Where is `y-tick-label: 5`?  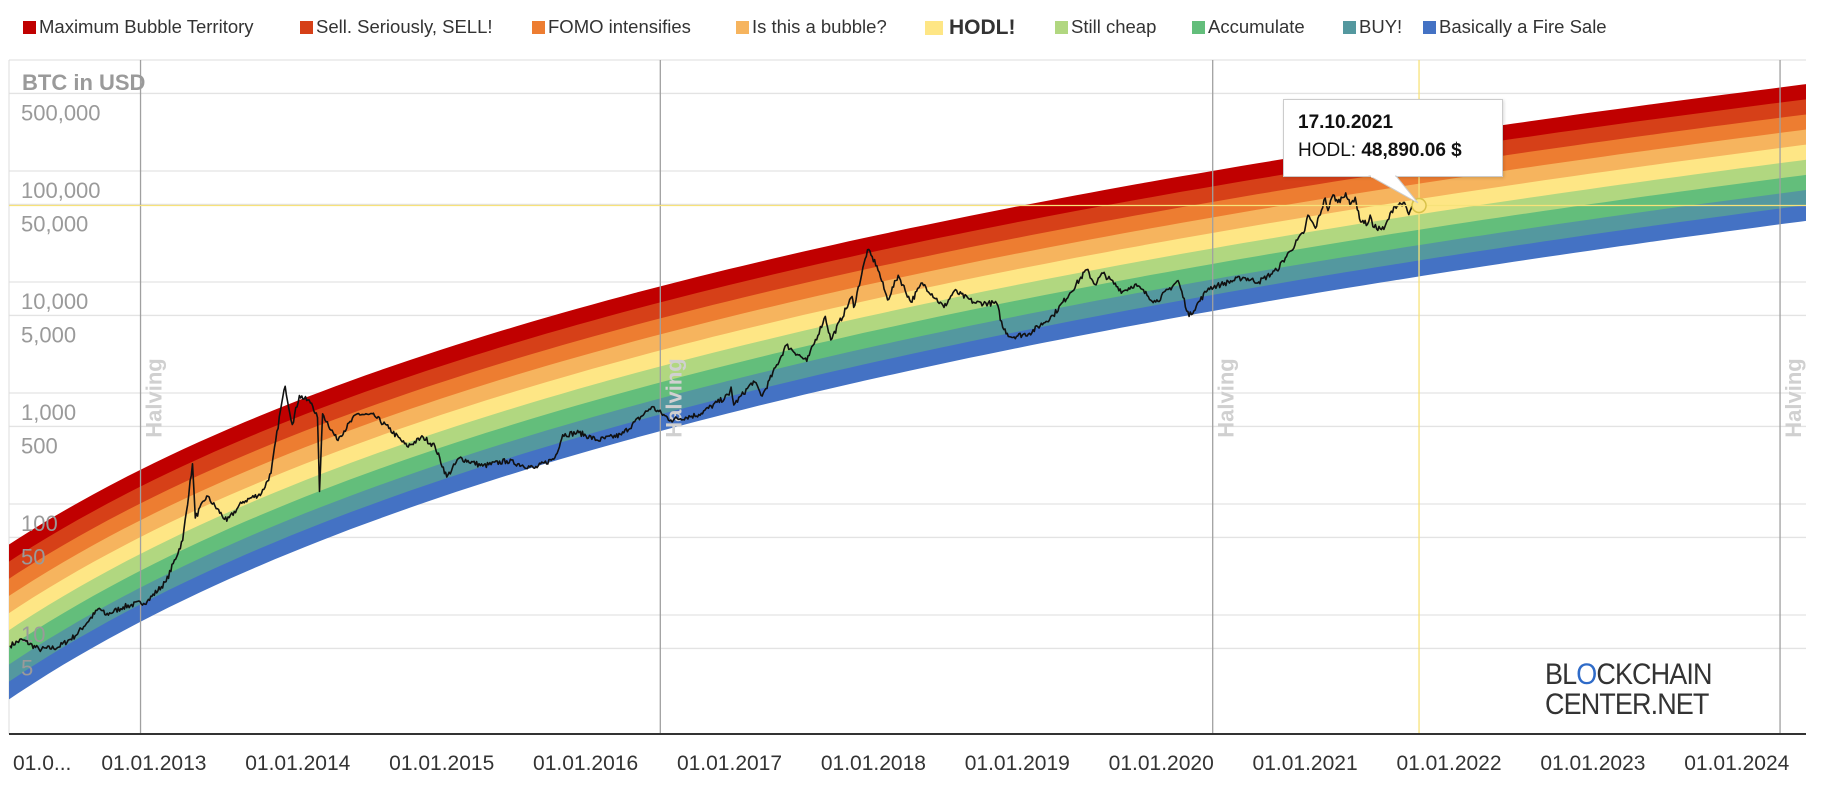
y-tick-label: 5 is located at coordinates (27, 667).